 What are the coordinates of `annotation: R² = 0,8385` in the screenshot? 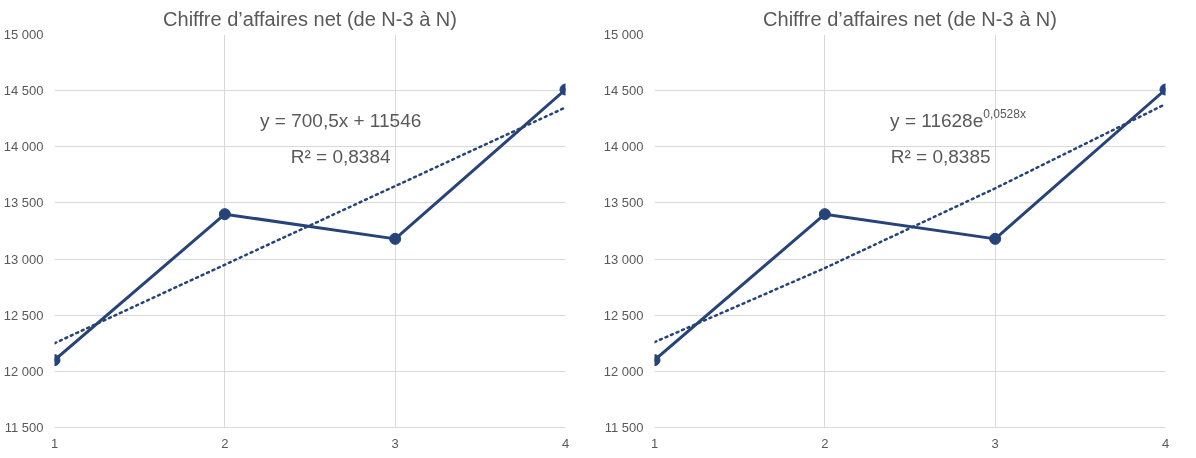 It's located at (940, 156).